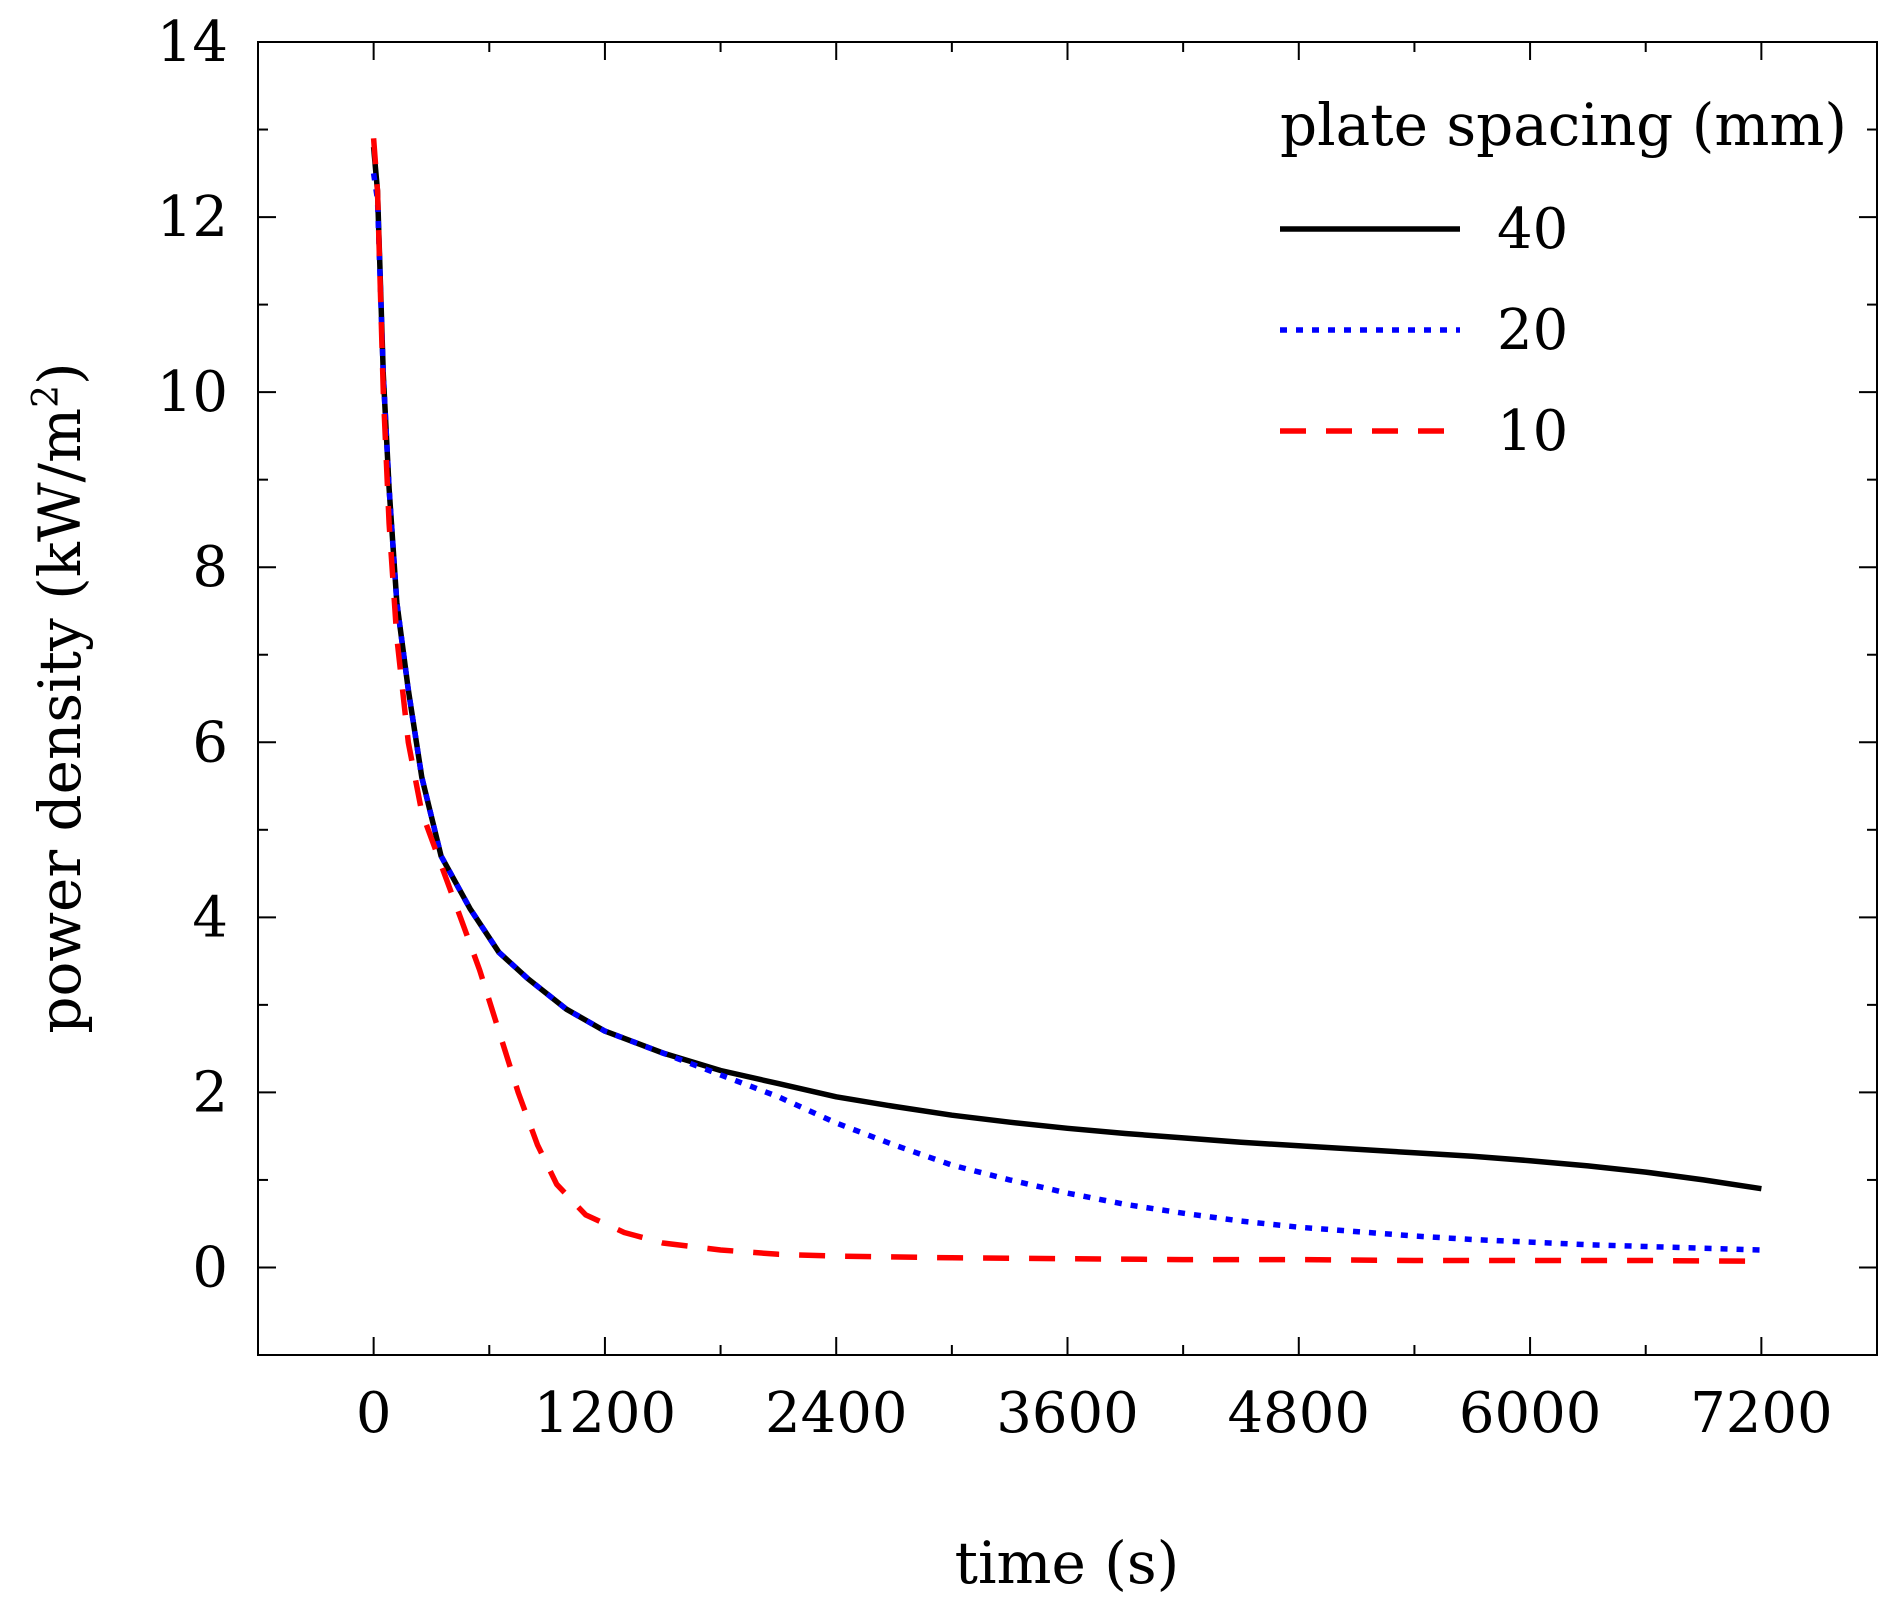  What do you see at coordinates (192, 655) in the screenshot?
I see `y-tick-labels: 0 2 4 6 8 10 12 14` at bounding box center [192, 655].